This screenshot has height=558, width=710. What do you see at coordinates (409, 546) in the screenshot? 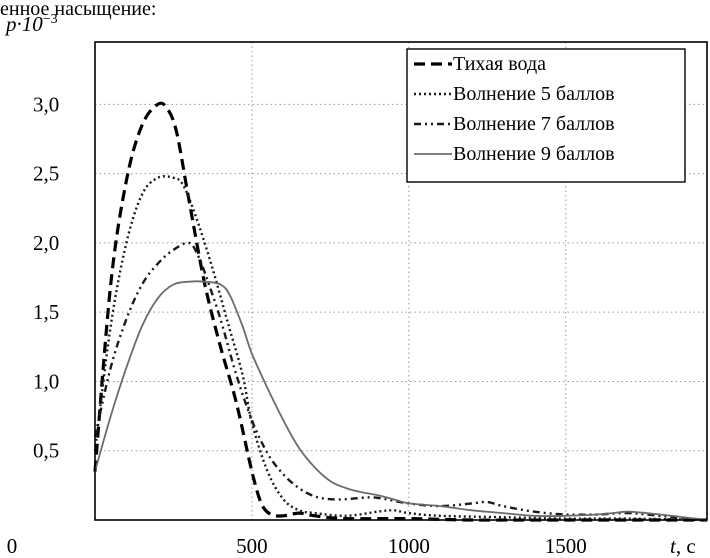
I see `x-tick-label: 1000` at bounding box center [409, 546].